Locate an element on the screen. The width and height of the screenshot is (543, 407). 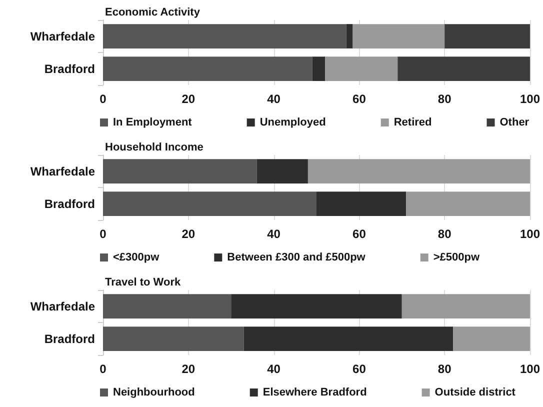
legend-label: Unemployed is located at coordinates (293, 122).